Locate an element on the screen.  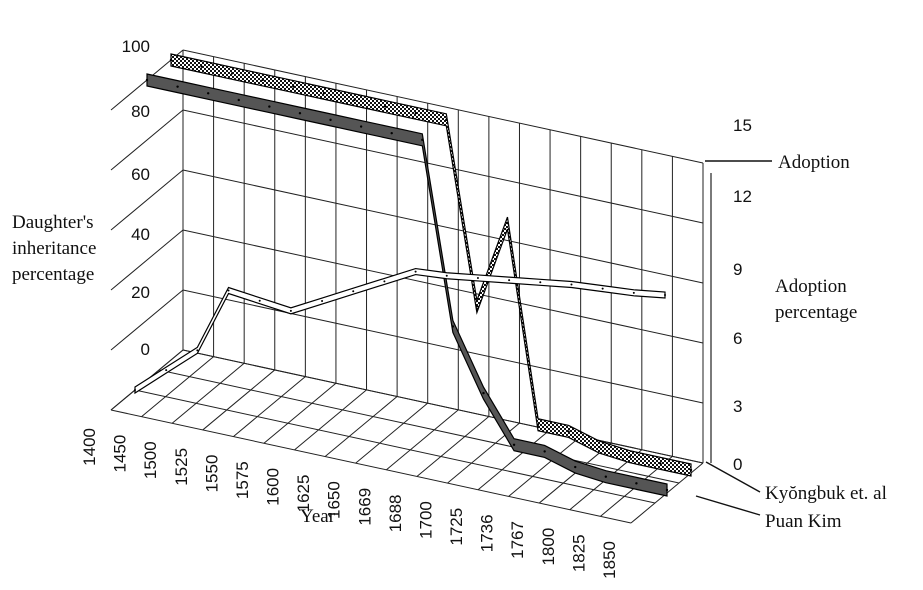
x-tick-label: 1400 is located at coordinates (89, 447).